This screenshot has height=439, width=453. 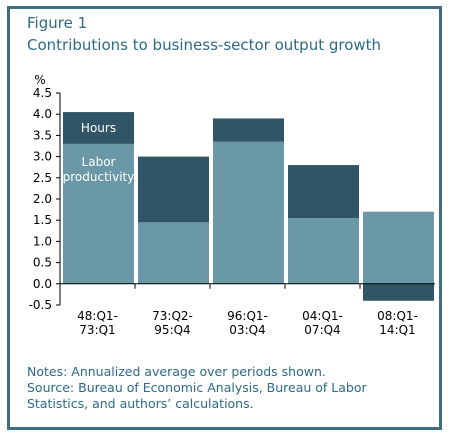 I want to click on y-tick-label: 4.0, so click(x=42, y=114).